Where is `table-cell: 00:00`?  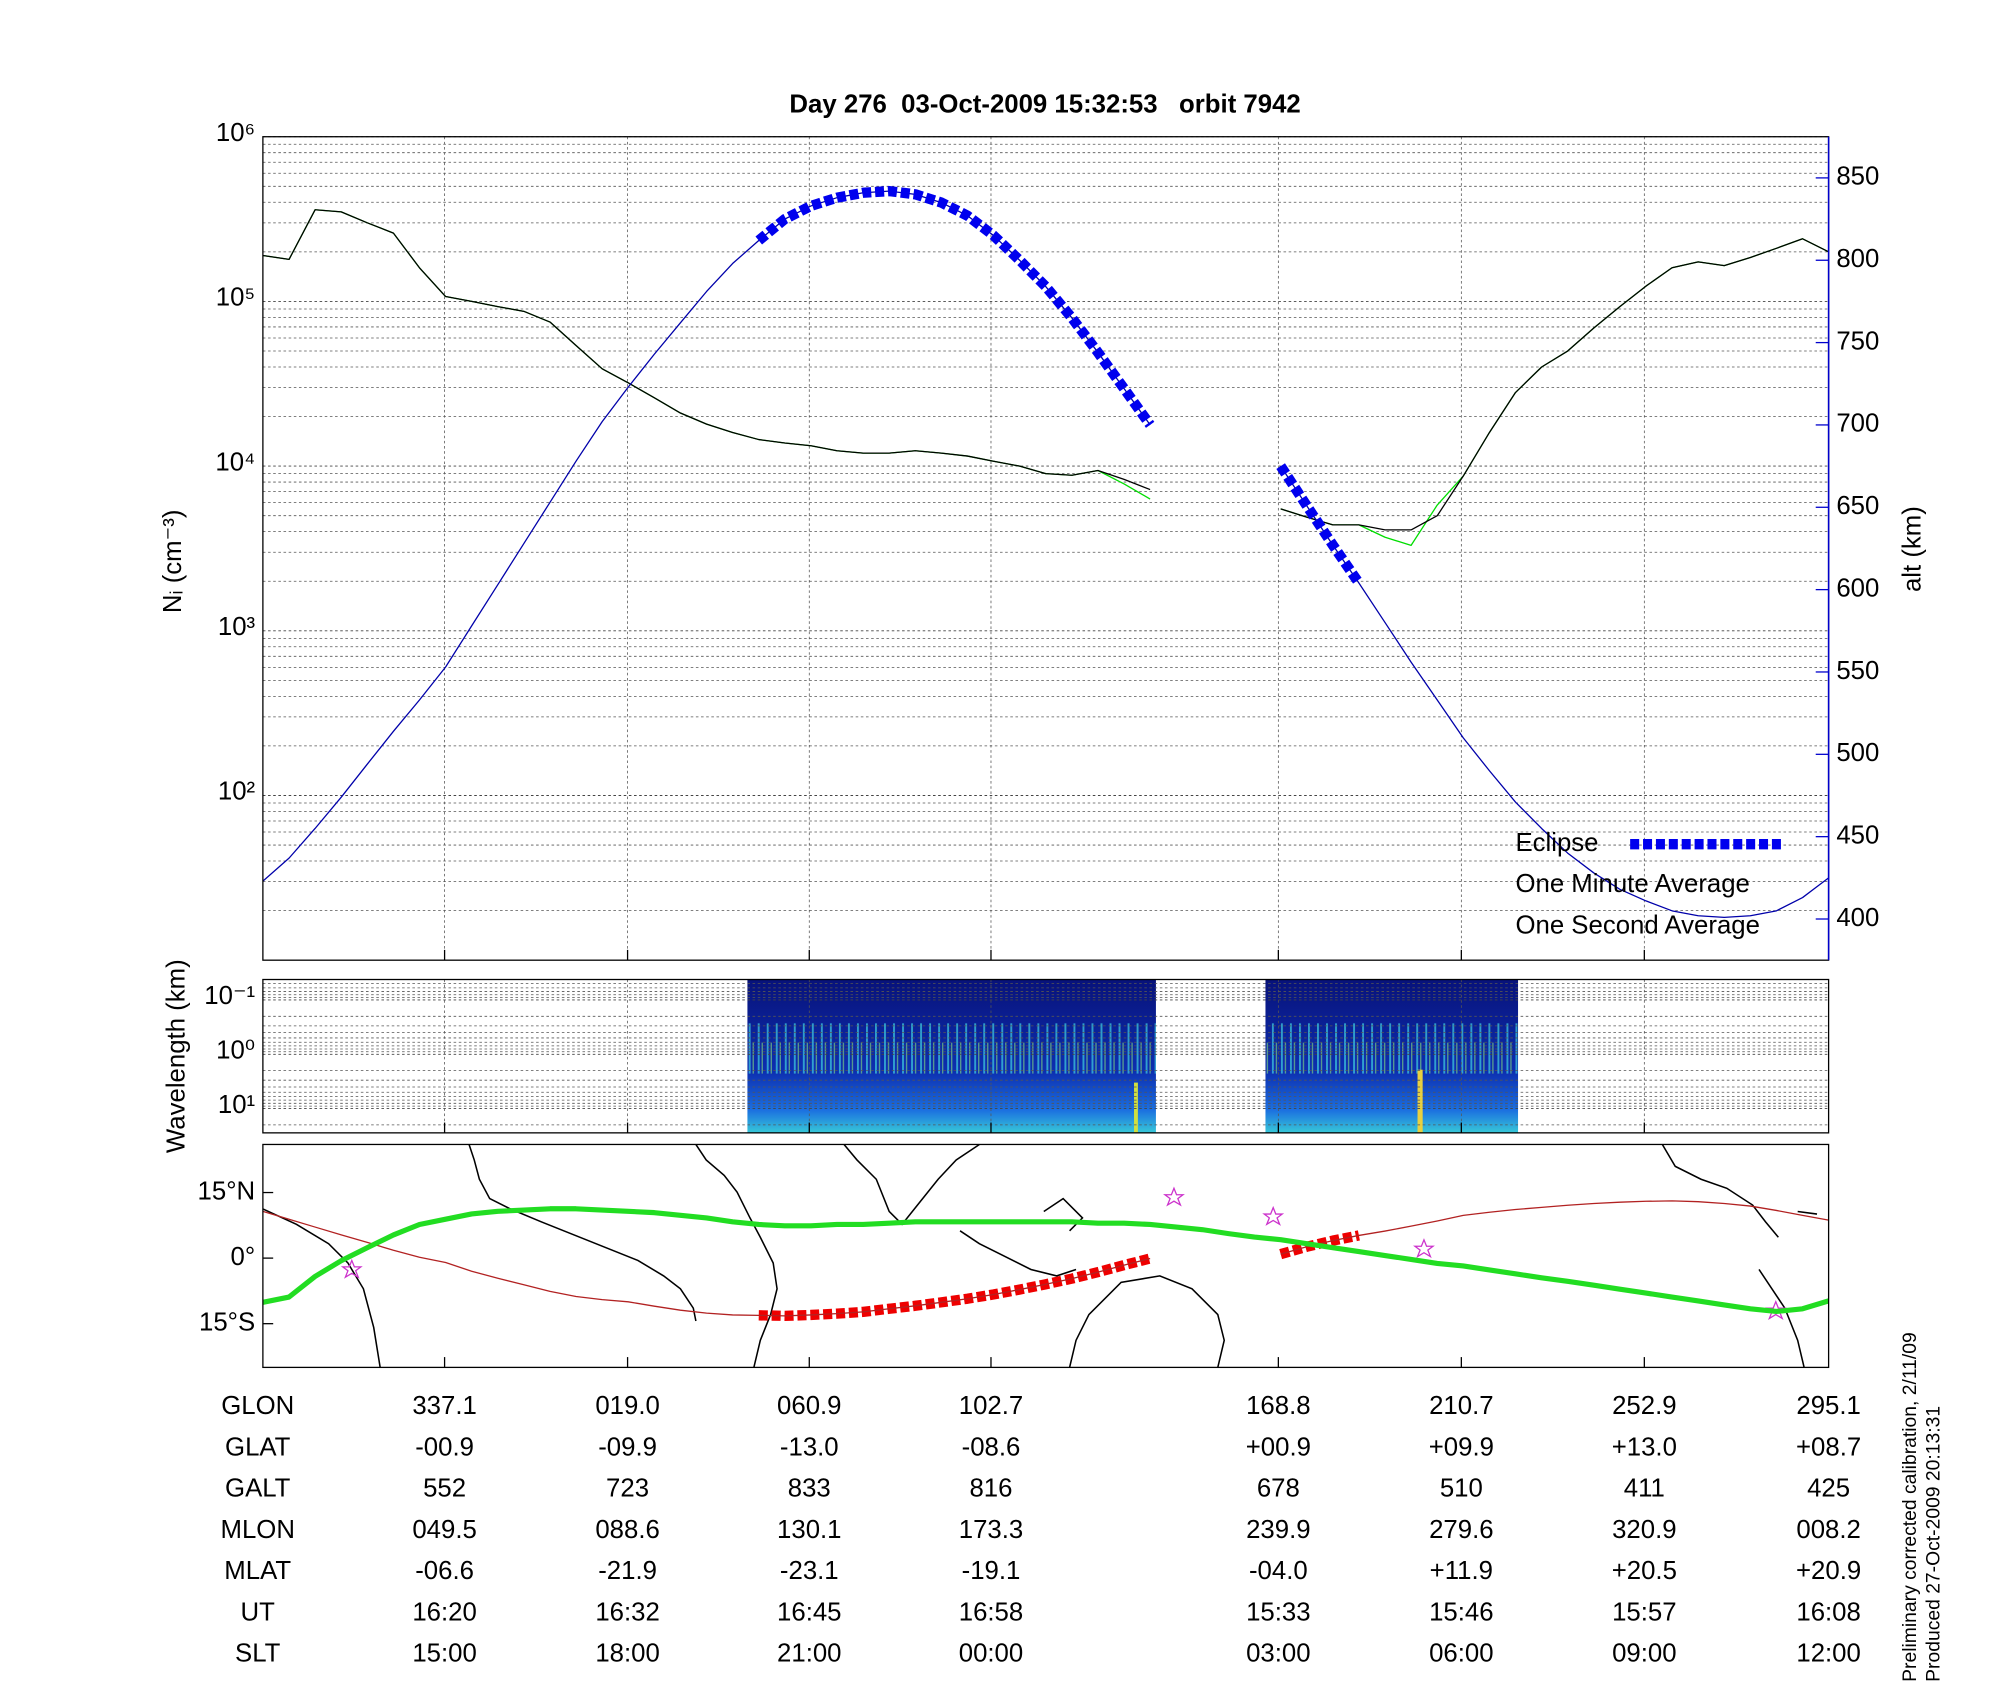 table-cell: 00:00 is located at coordinates (991, 1654).